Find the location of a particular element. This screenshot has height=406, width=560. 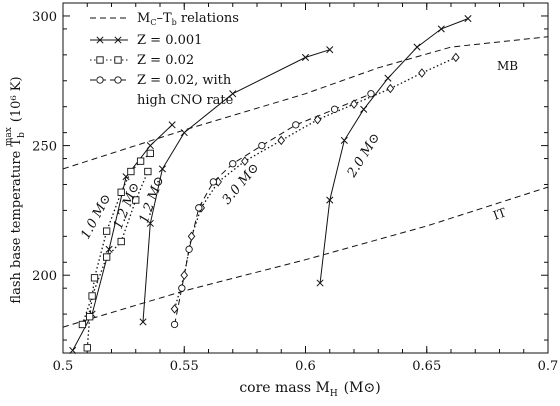

x-tick-label: 0.65 is located at coordinates (426, 366).